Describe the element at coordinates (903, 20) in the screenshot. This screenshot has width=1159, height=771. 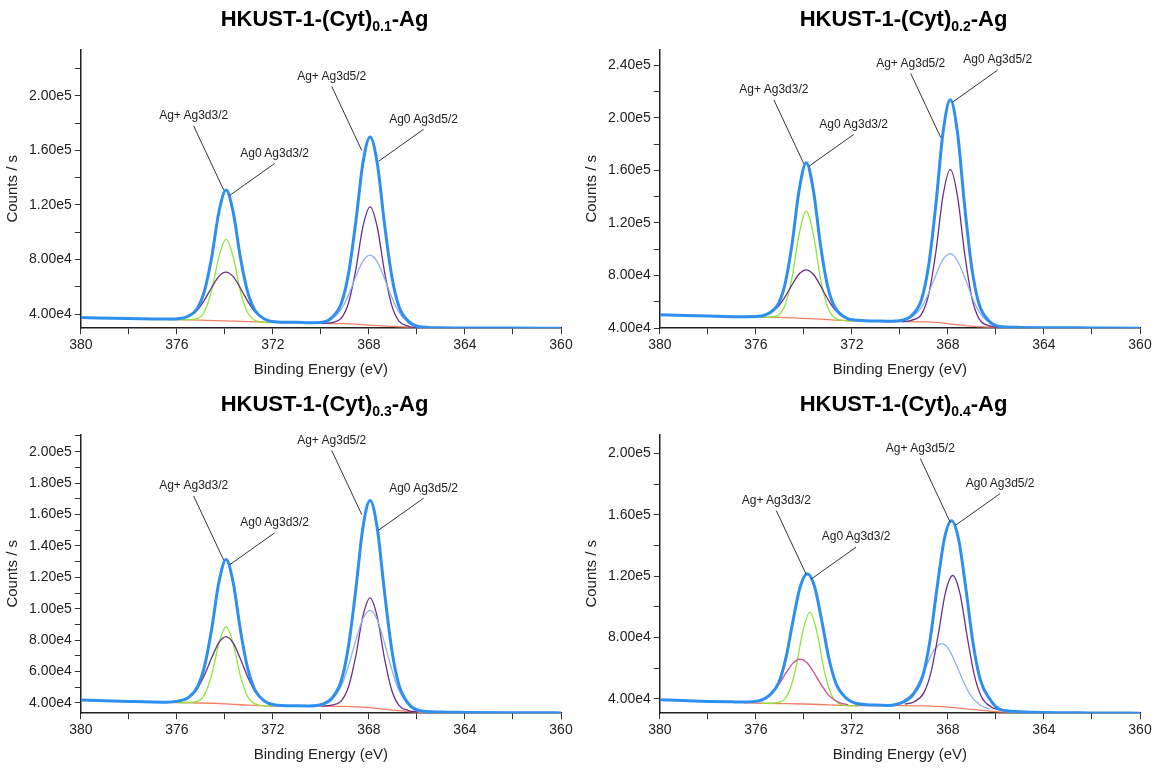
I see `chart-title: HKUST-1-(Cyt)$_{0.2}$-Ag` at that location.